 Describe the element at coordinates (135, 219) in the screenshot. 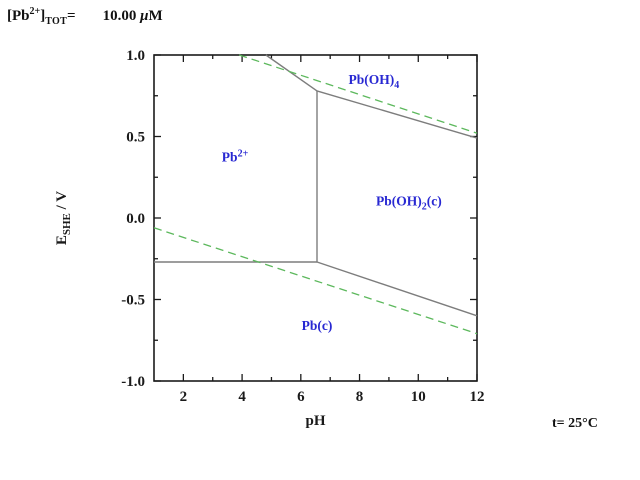

I see `y-tick-label: 0.0` at that location.